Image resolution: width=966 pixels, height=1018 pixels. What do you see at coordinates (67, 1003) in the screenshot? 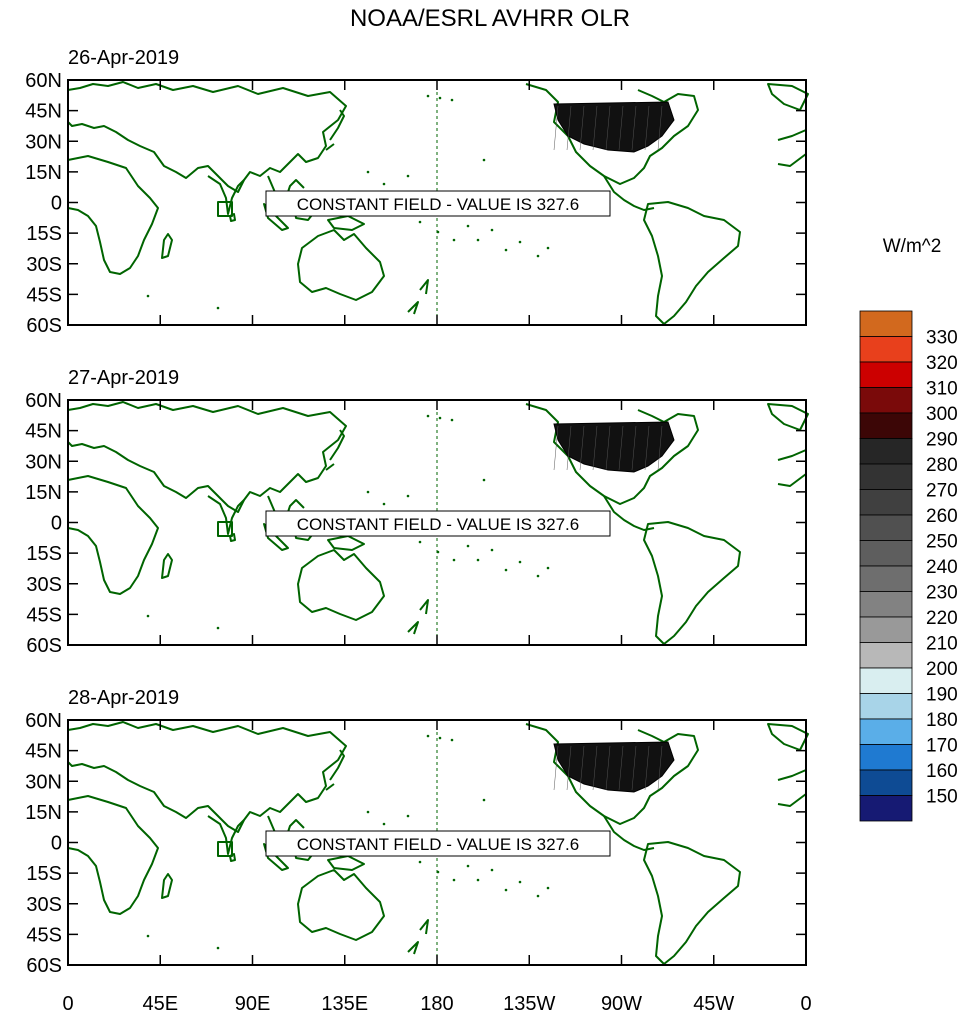
I see `lon-label: 0` at bounding box center [67, 1003].